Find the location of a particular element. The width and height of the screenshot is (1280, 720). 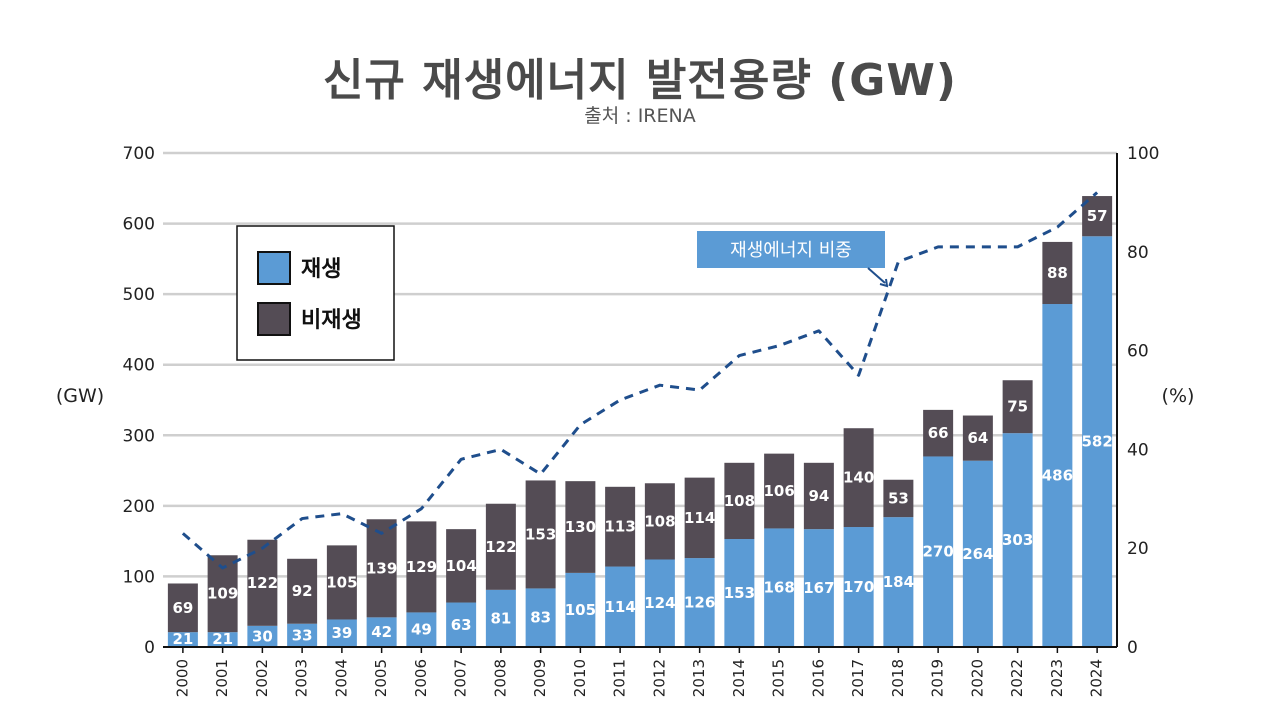

bar-label-renewable: 124 is located at coordinates (659, 603).